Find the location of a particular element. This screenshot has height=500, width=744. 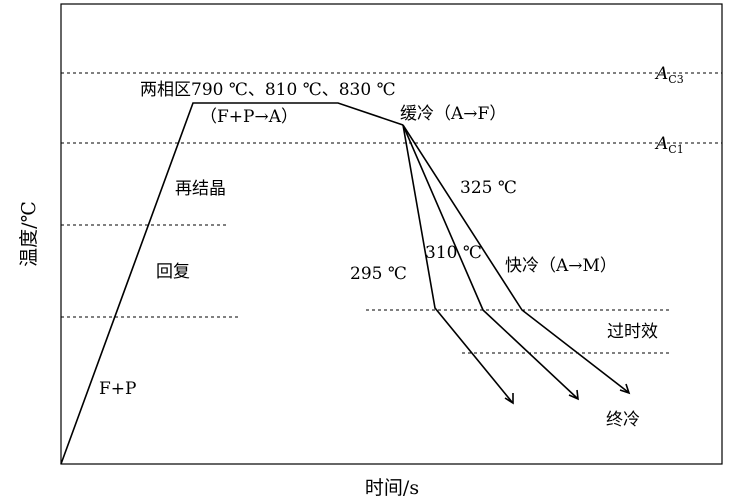

fp-label: F+P is located at coordinates (117, 389).